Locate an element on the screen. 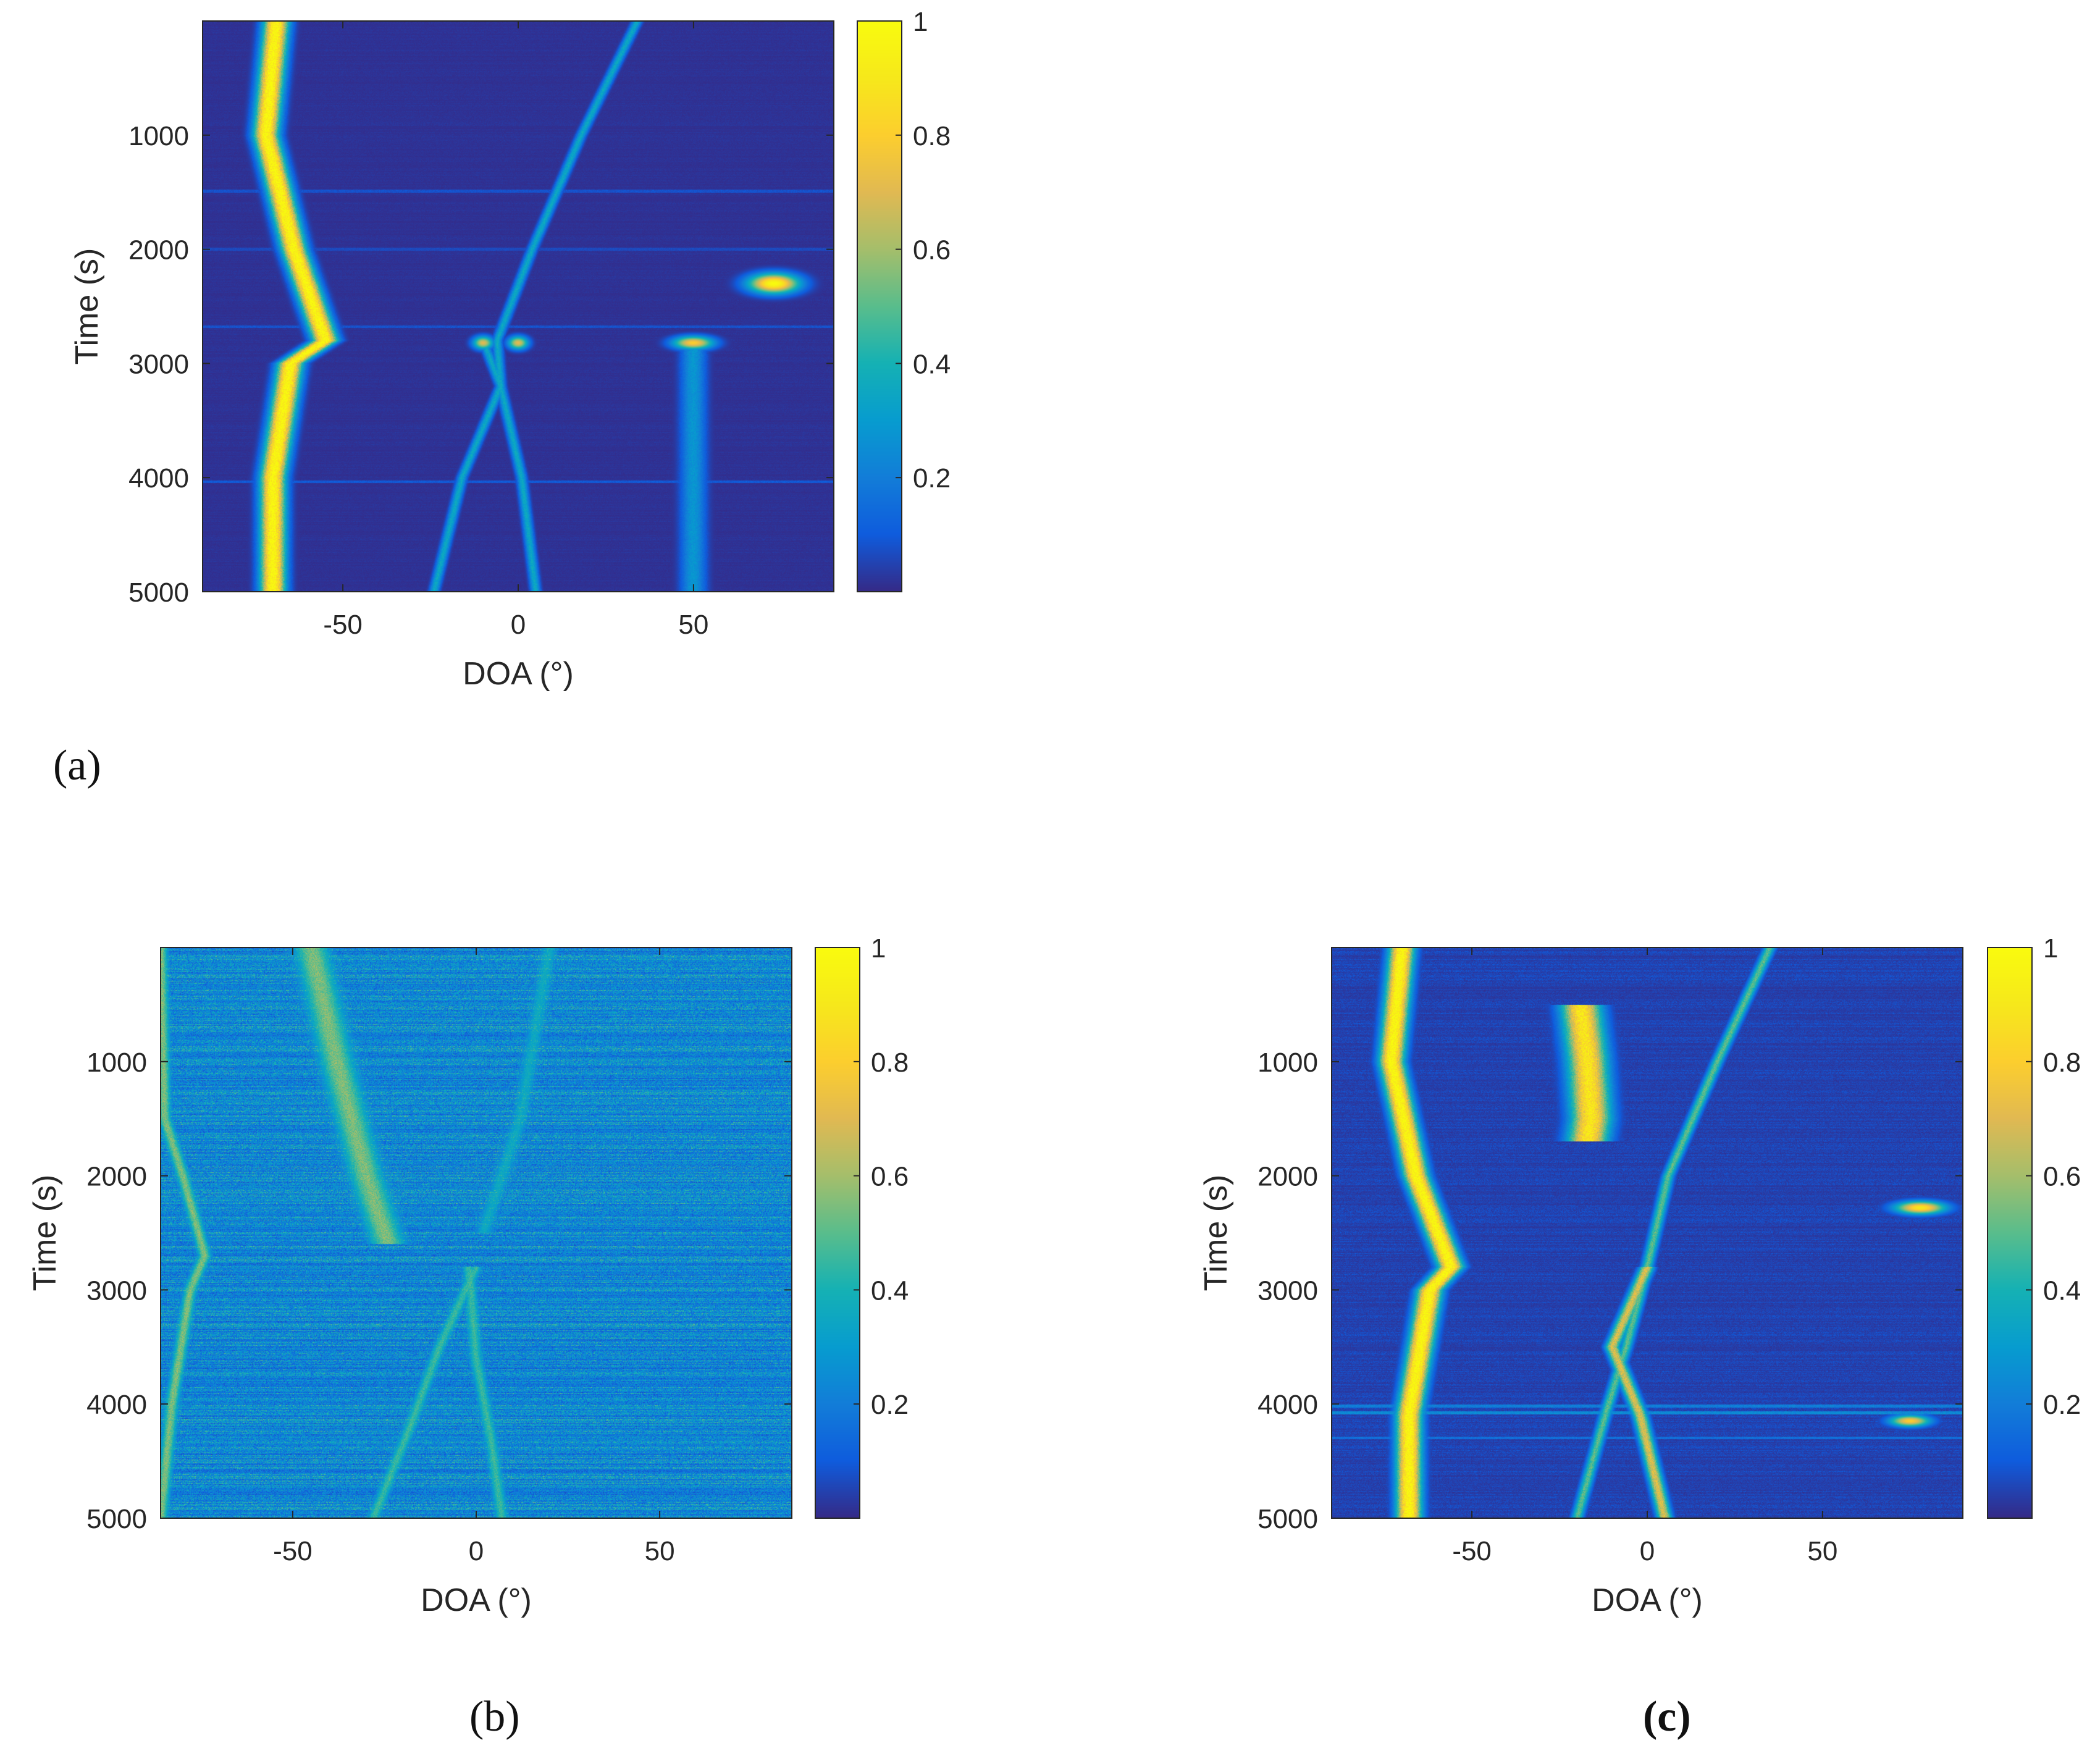  panel-label-c: (c) is located at coordinates (1667, 1717).